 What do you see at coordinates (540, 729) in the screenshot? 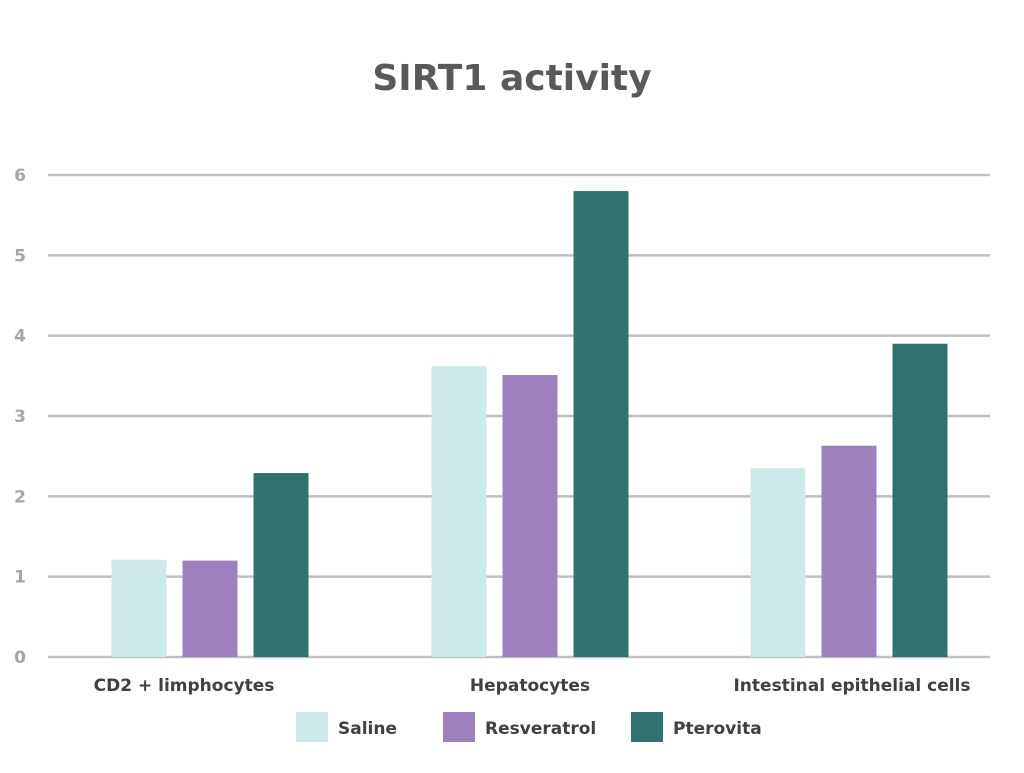
I see `legend-label: Resveratrol` at bounding box center [540, 729].